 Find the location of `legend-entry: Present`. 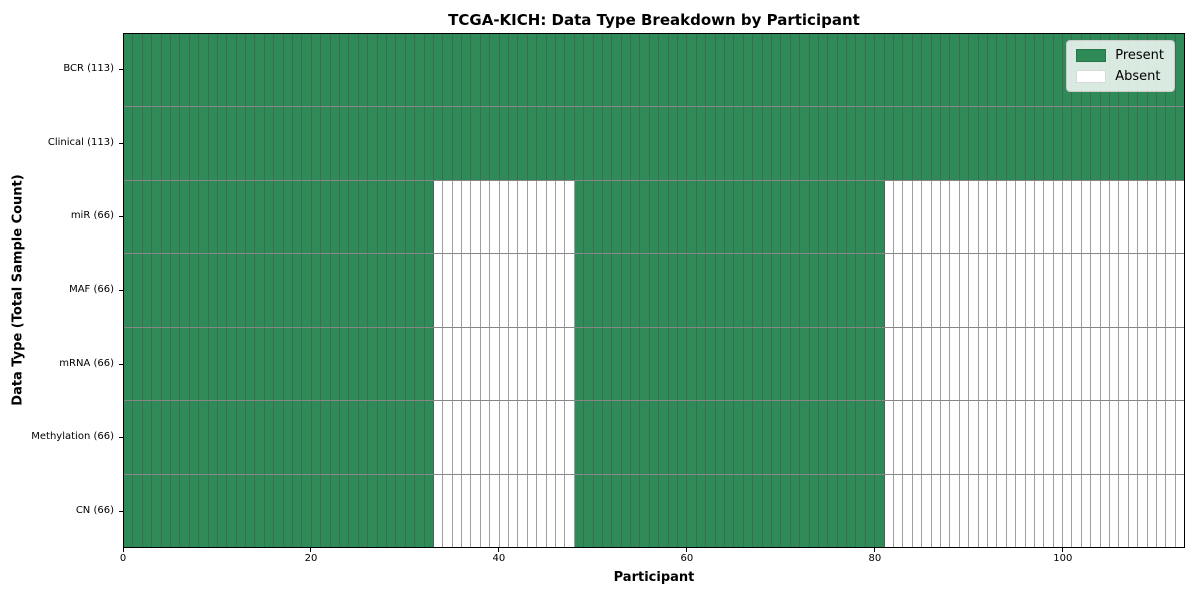

legend-entry: Present is located at coordinates (1120, 55).